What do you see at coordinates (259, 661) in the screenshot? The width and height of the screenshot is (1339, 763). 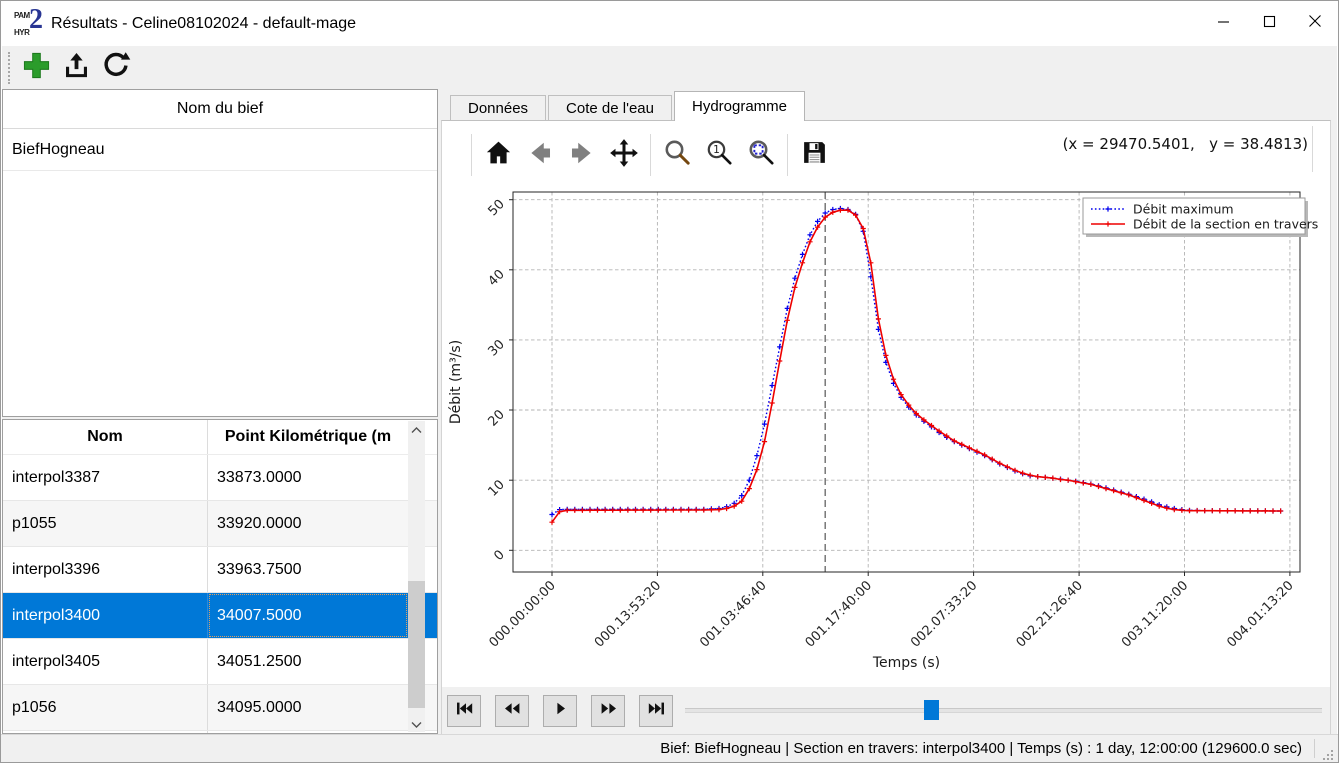 I see `cell-pk: 34051.2500` at bounding box center [259, 661].